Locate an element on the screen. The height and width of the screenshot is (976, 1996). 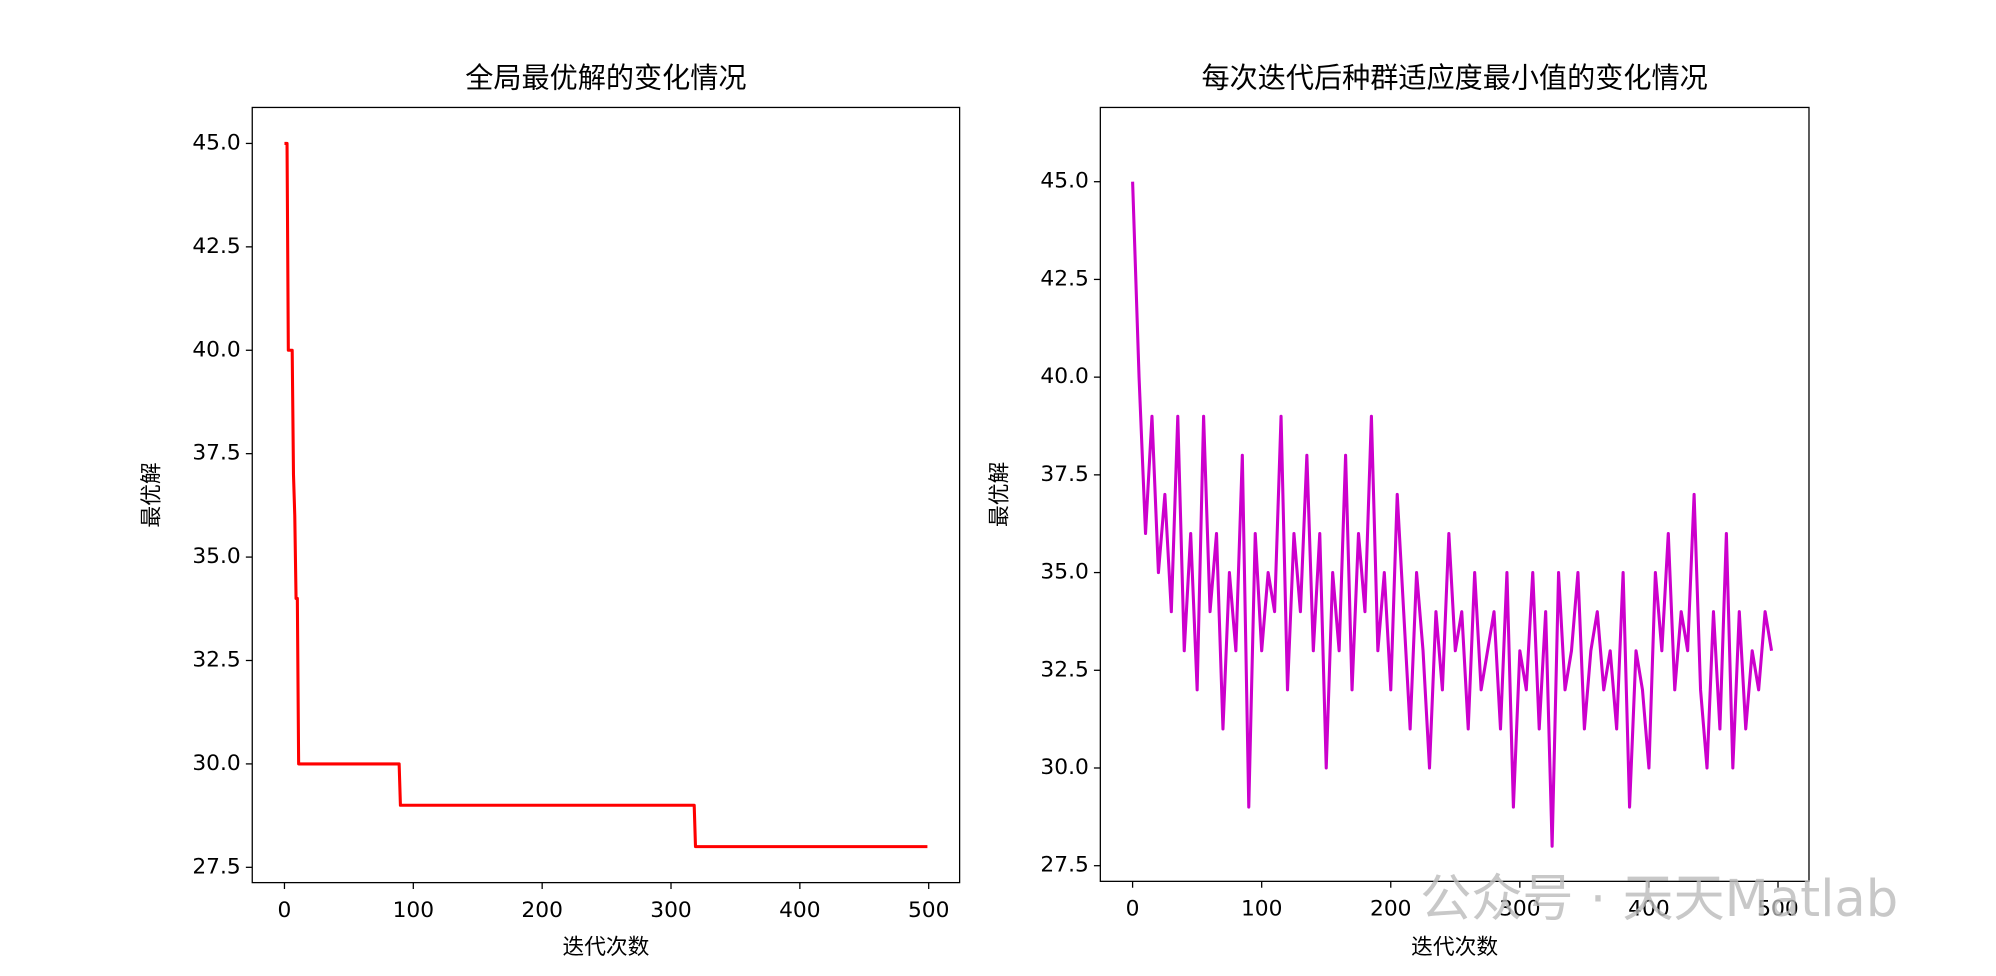
watermark: 公众号 · 天天Matlab is located at coordinates (1659, 899).